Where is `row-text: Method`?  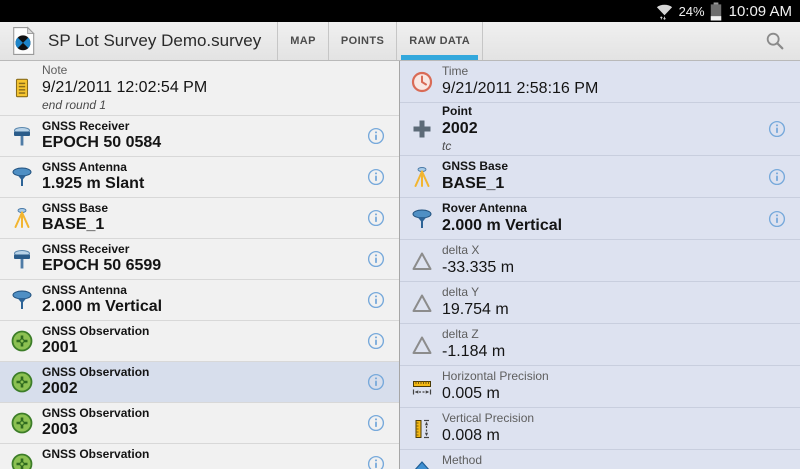
row-text: Method is located at coordinates (617, 461).